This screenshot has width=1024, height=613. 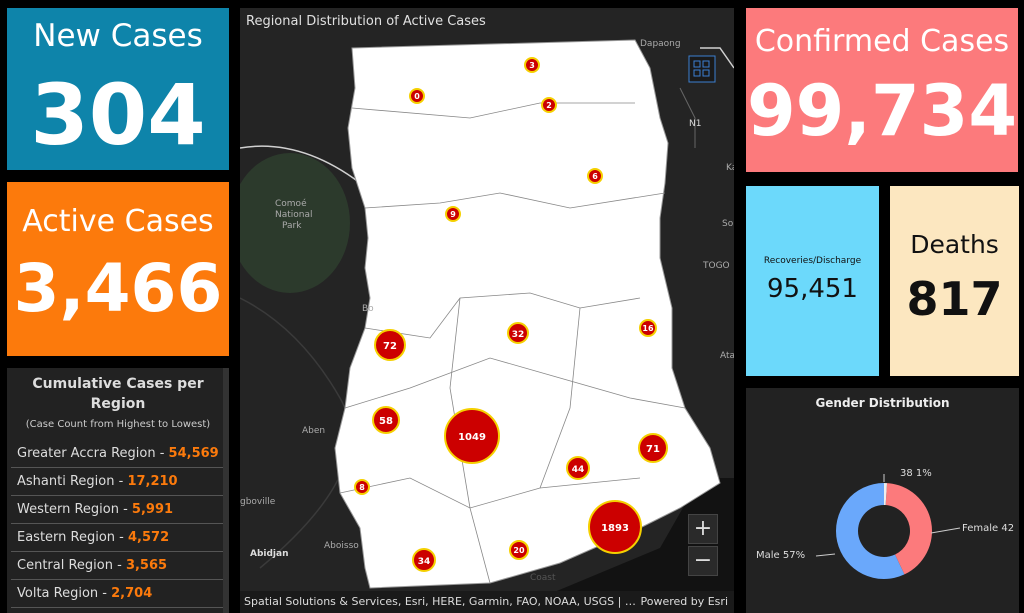 I want to click on place-label: gboville, so click(x=258, y=502).